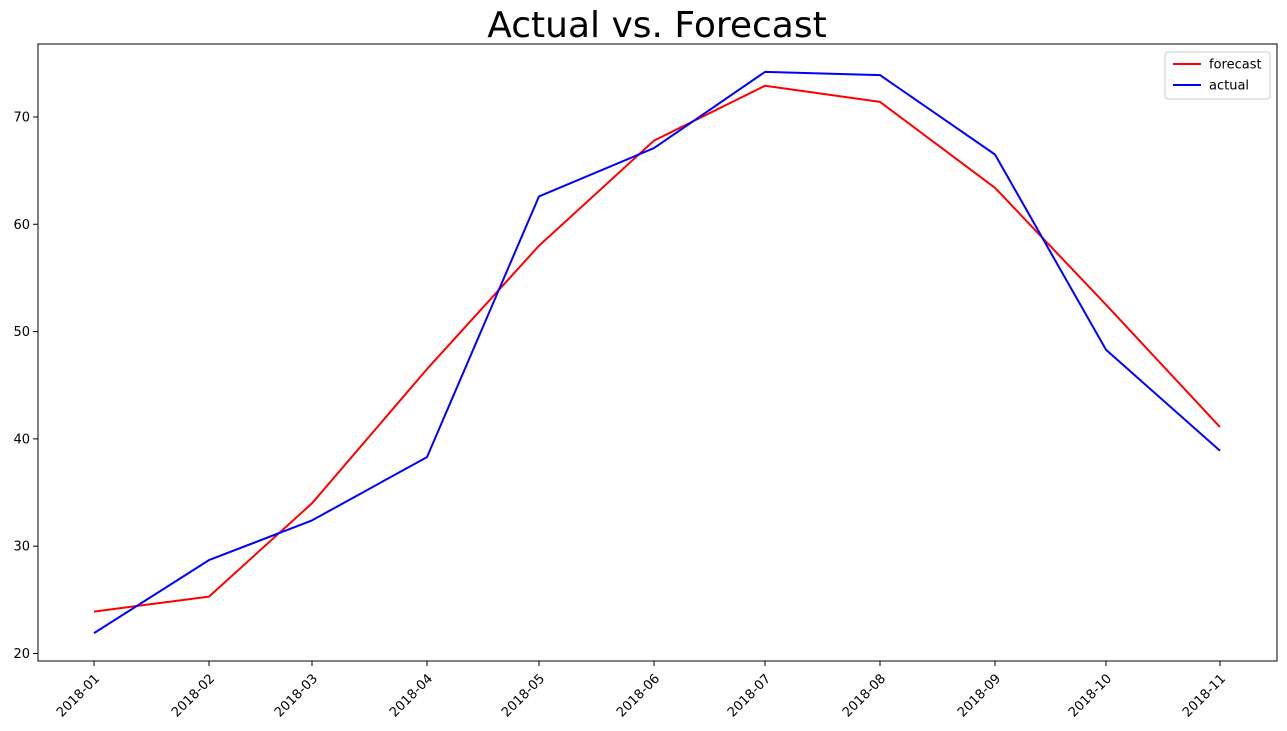 Image resolution: width=1287 pixels, height=731 pixels. What do you see at coordinates (979, 695) in the screenshot?
I see `x-tick-label: 2018-09` at bounding box center [979, 695].